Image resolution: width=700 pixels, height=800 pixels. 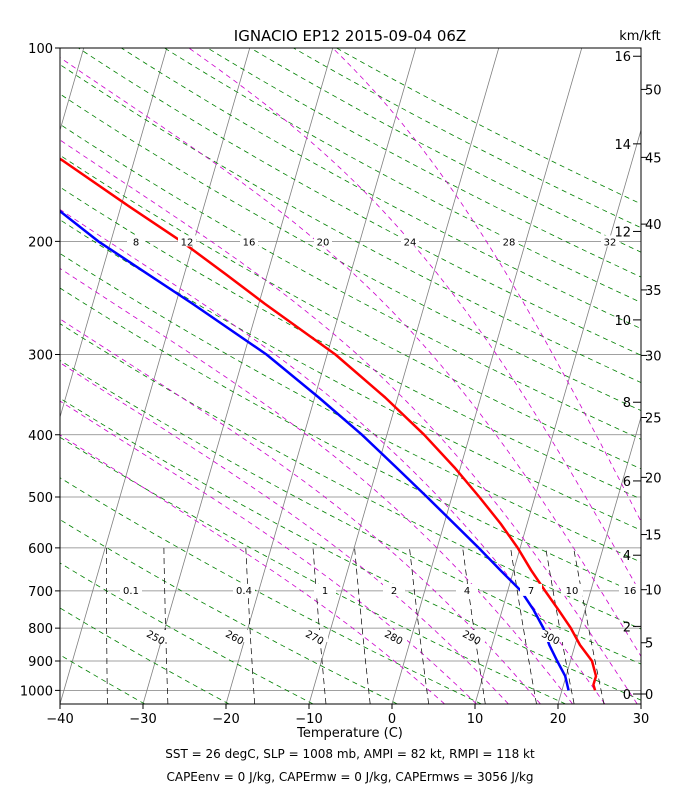 I want to click on km-tick-label: 14, so click(x=622, y=145).